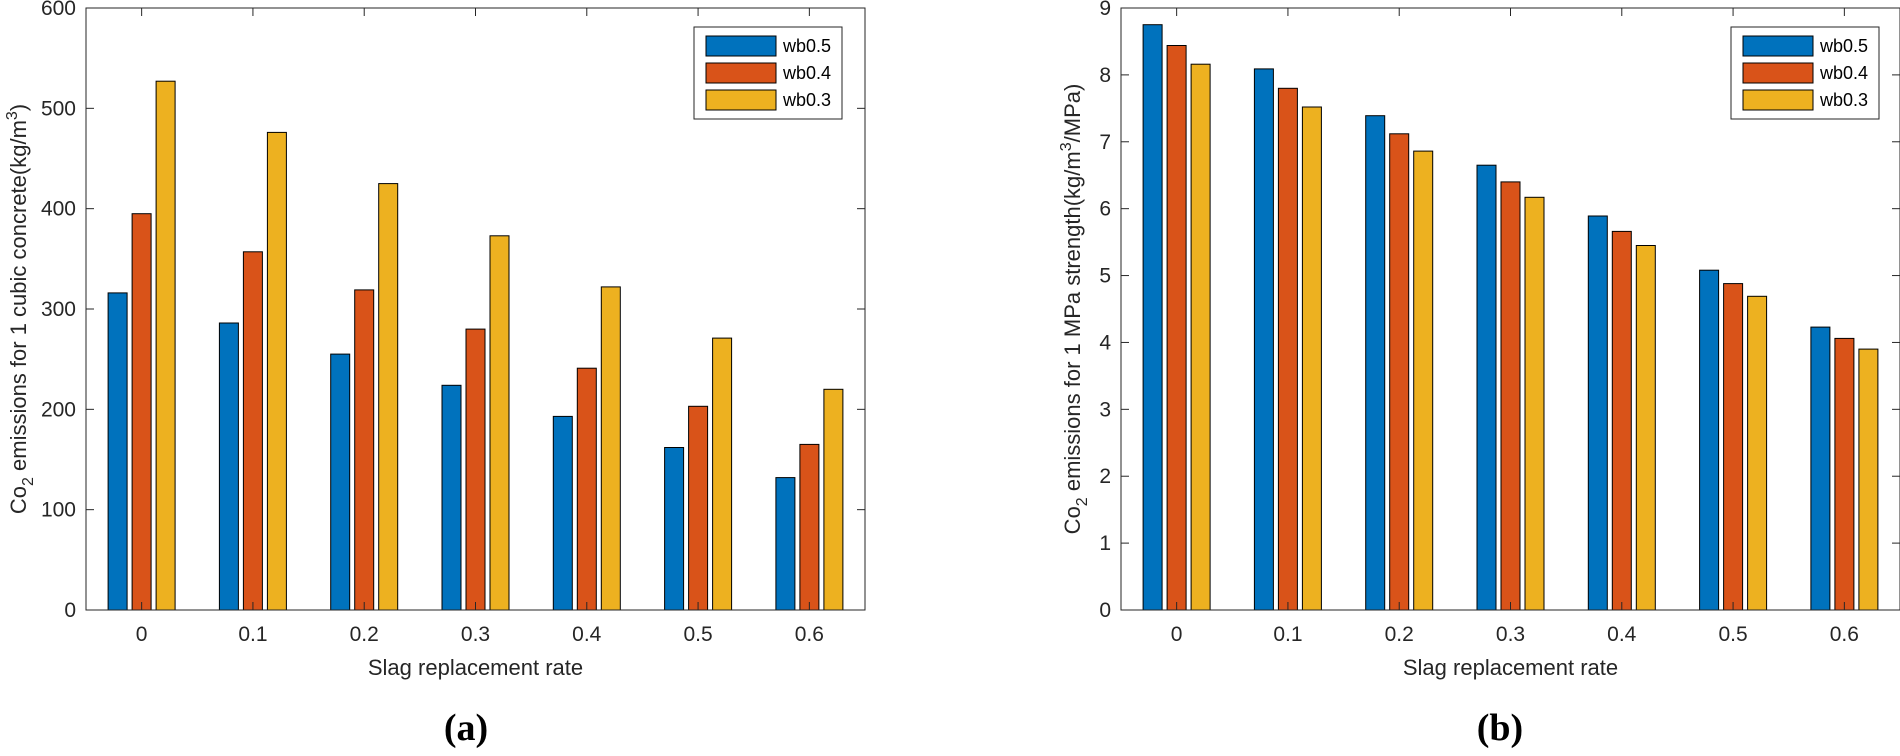  Describe the element at coordinates (466, 728) in the screenshot. I see `panel-label: (a)` at that location.